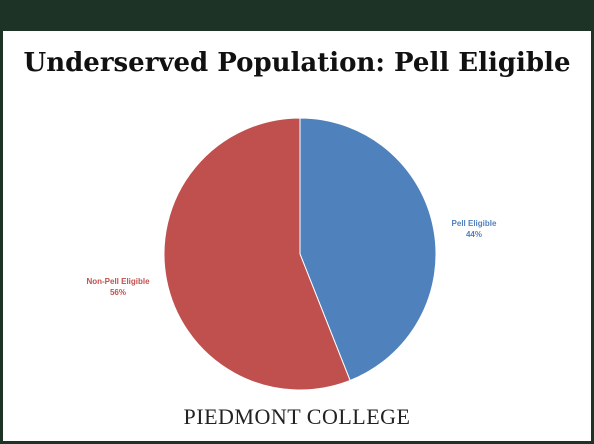 This screenshot has height=444, width=594. I want to click on slide-title: Underserved Population: Pell Eligible, so click(297, 63).